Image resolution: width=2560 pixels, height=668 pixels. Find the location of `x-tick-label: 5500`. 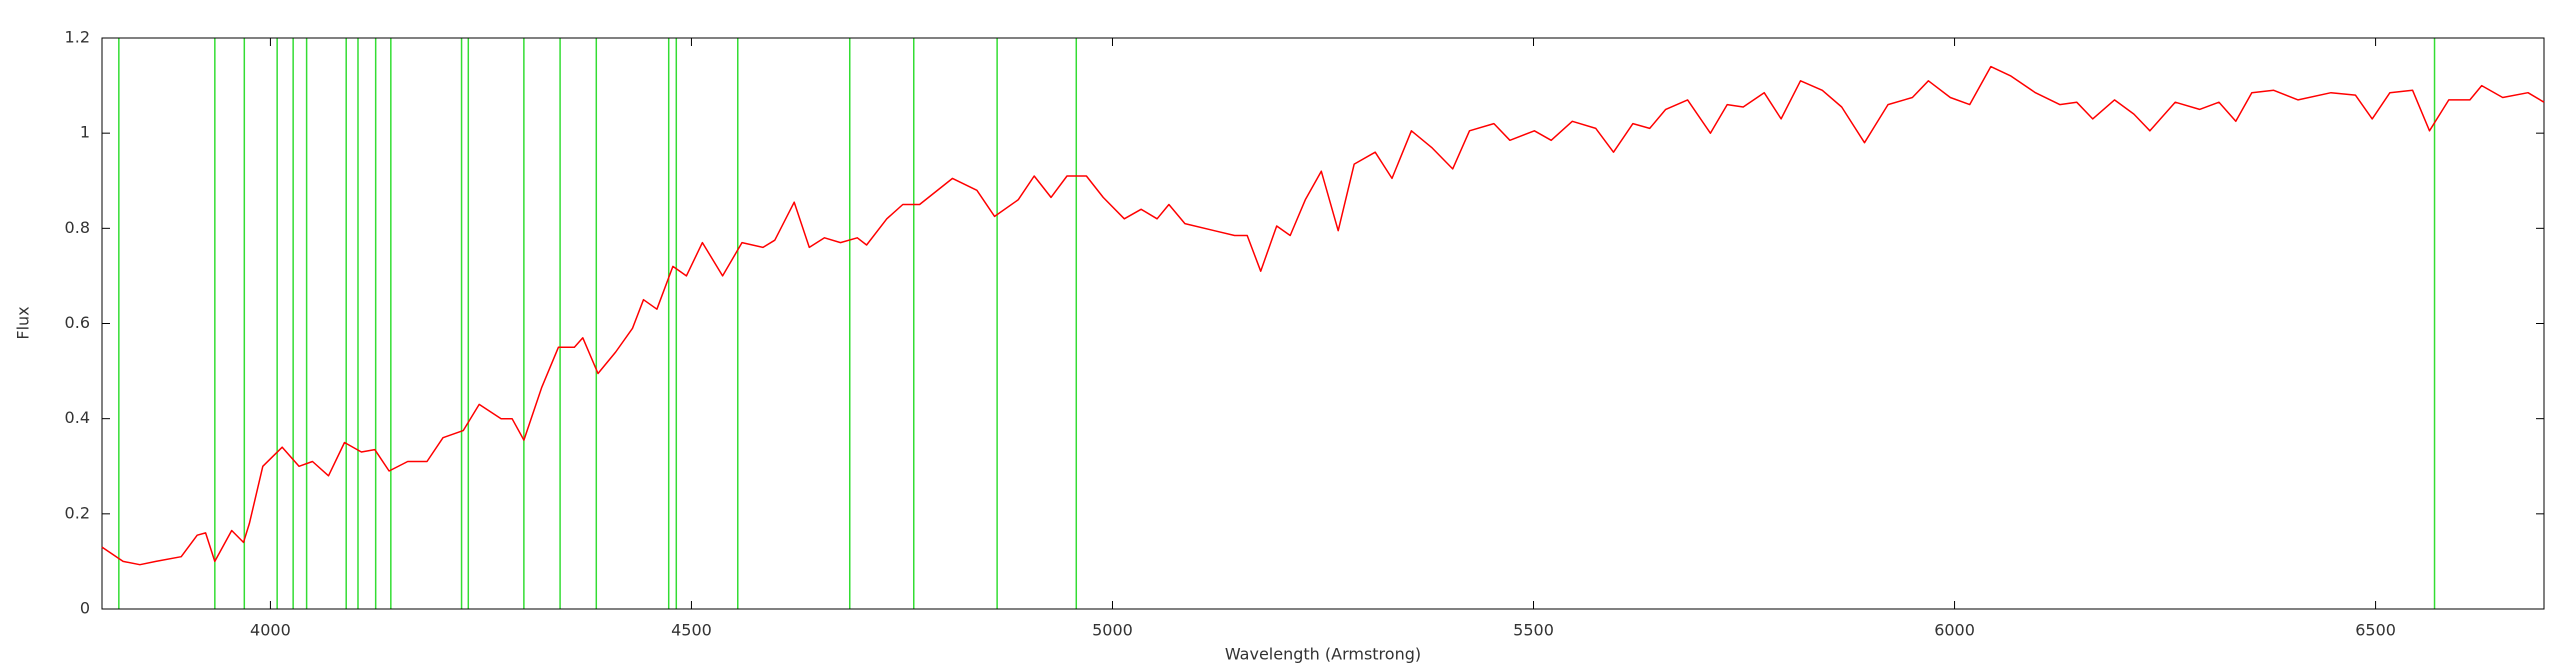

x-tick-label: 5500 is located at coordinates (1533, 630).